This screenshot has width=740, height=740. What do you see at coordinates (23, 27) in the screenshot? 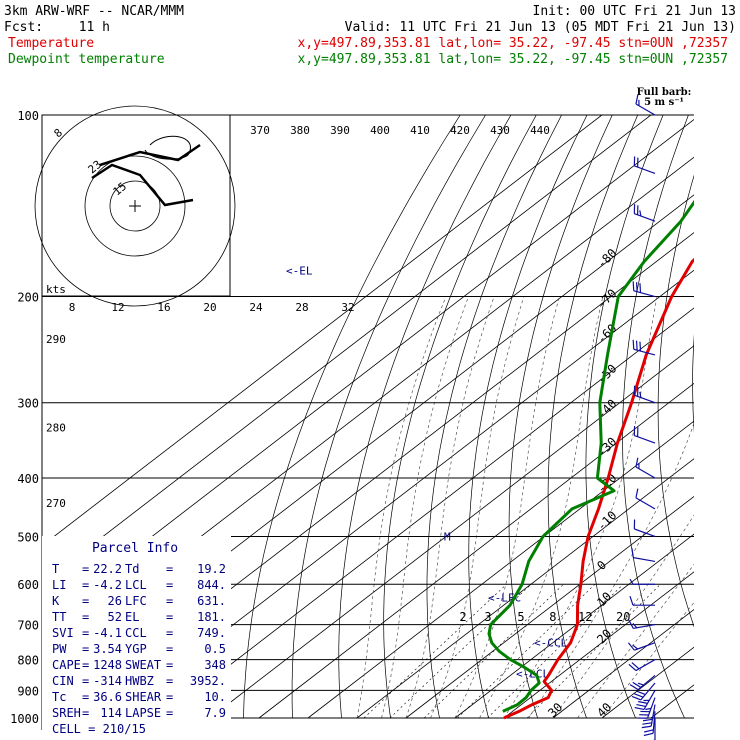
I see `forecast-label: Fcst:` at bounding box center [23, 27].